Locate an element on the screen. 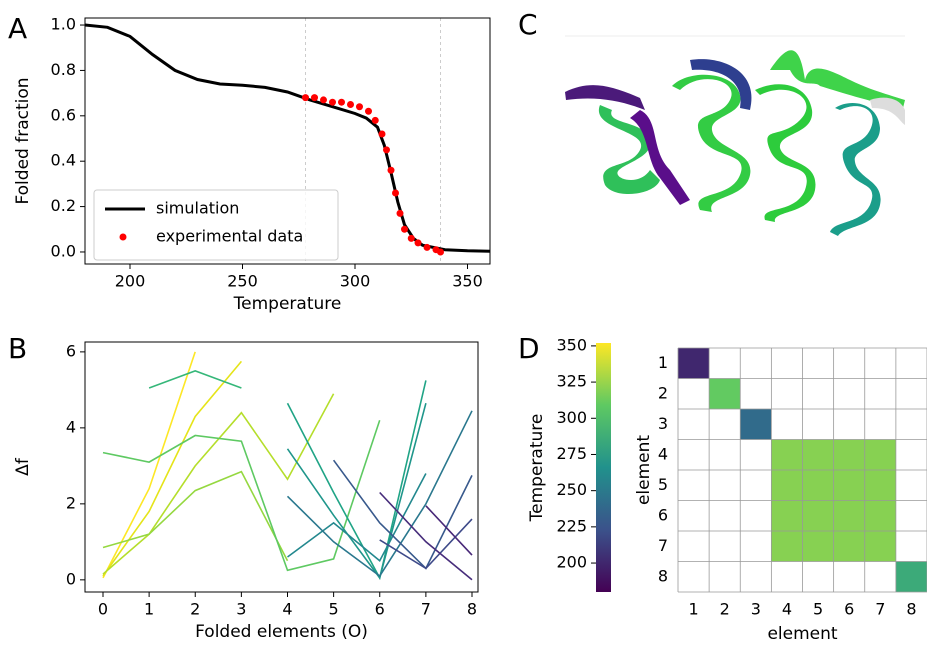 This screenshot has width=927, height=646. colorbar-tick-label: 275 is located at coordinates (571, 453).